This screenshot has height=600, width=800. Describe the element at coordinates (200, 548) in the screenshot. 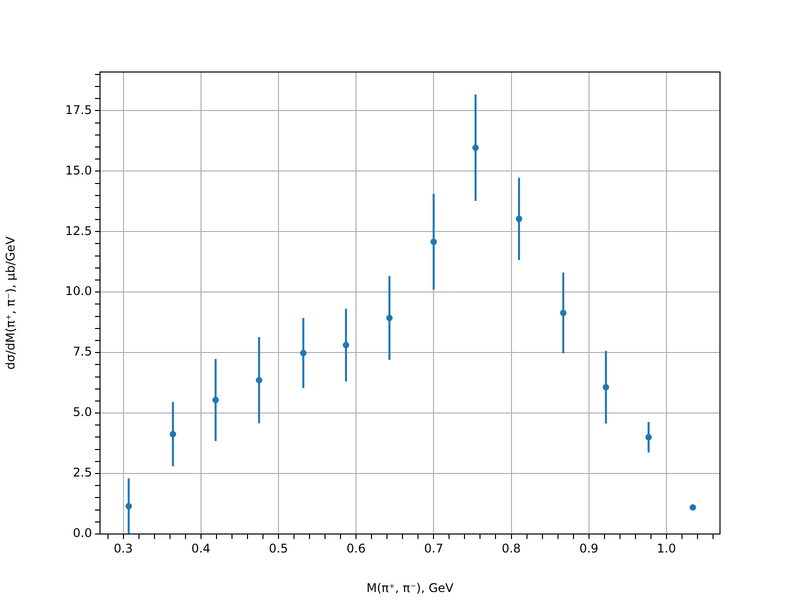

I see `x-tick-label: 0.4` at that location.